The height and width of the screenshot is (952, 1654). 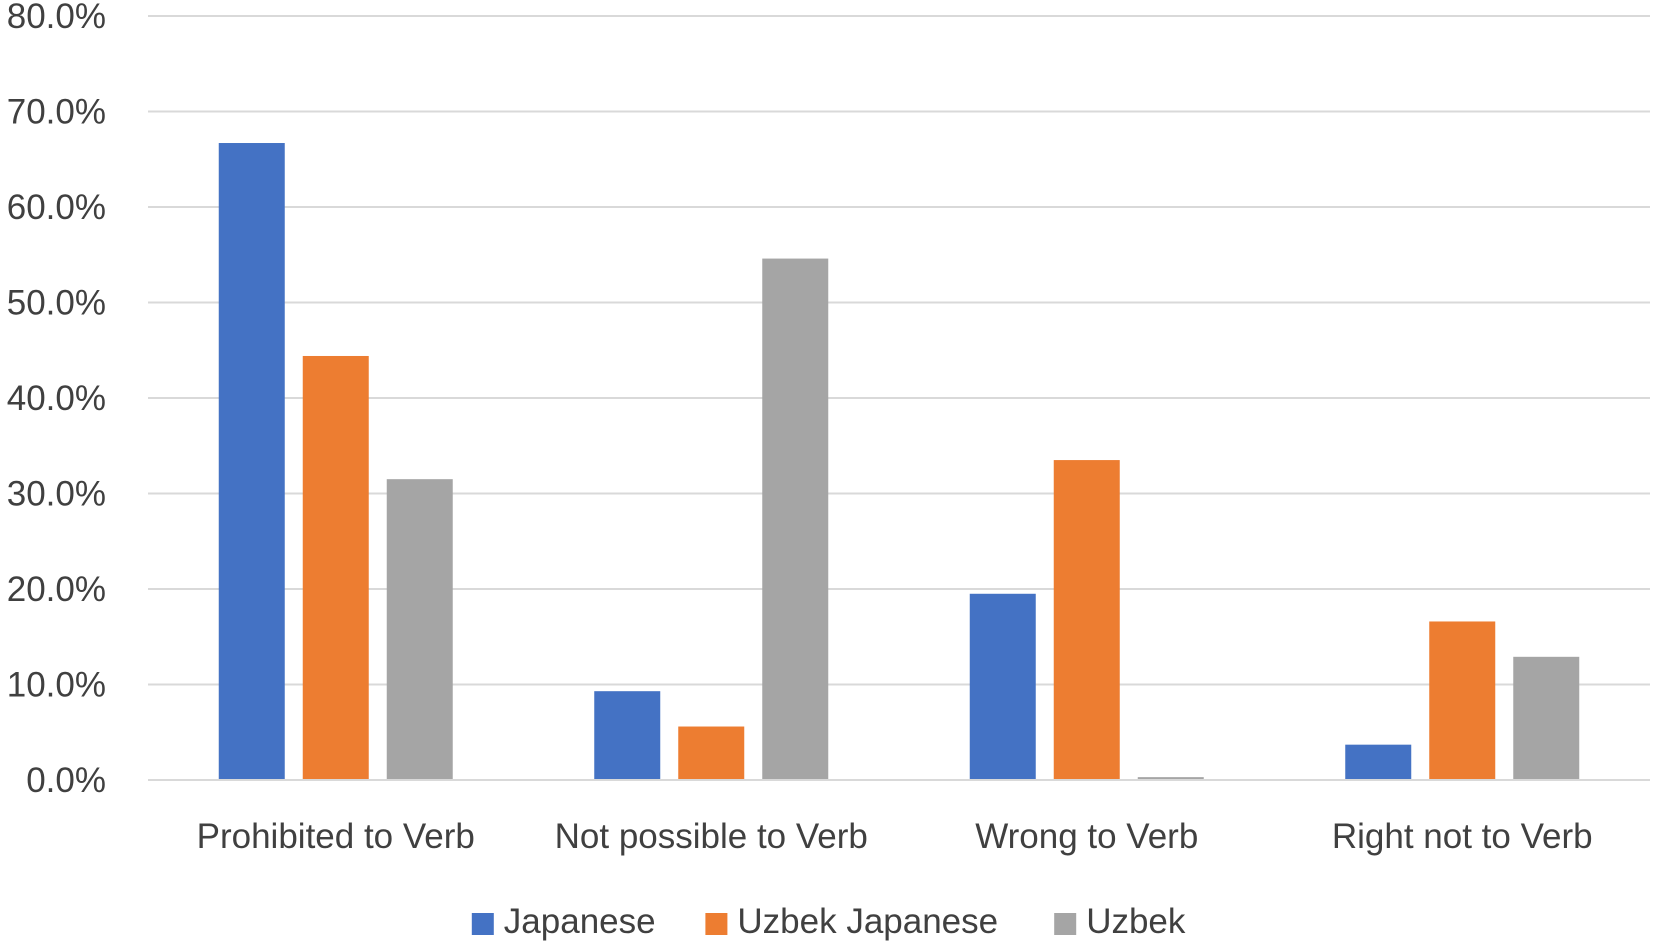 I want to click on y-tick-label: 20.0%, so click(x=56, y=589).